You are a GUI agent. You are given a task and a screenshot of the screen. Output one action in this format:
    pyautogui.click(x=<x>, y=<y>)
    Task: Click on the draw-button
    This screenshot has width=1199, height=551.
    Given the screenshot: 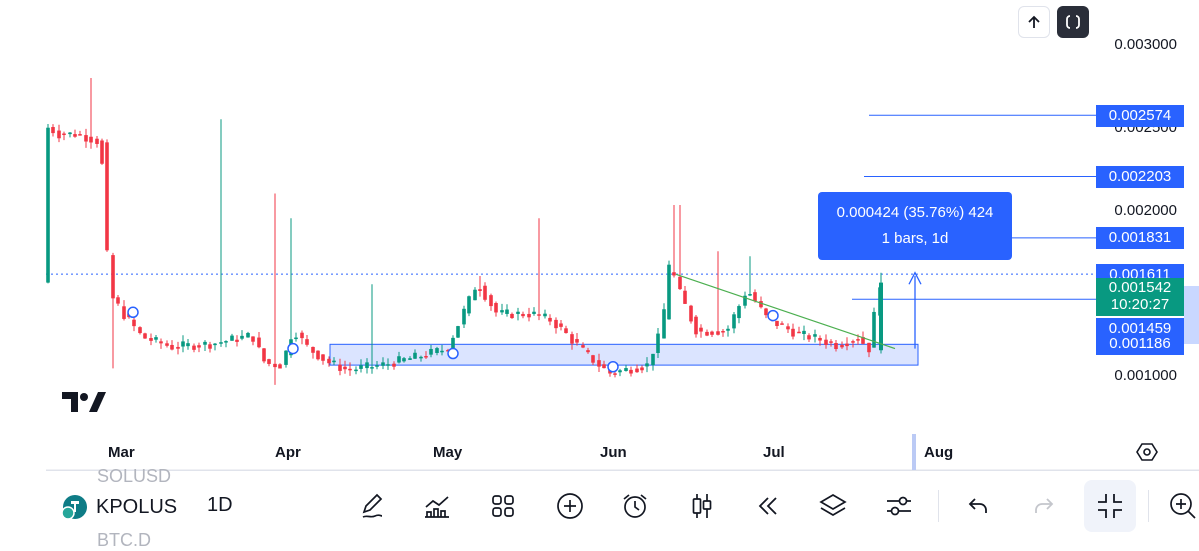 What is the action you would take?
    pyautogui.click(x=372, y=506)
    